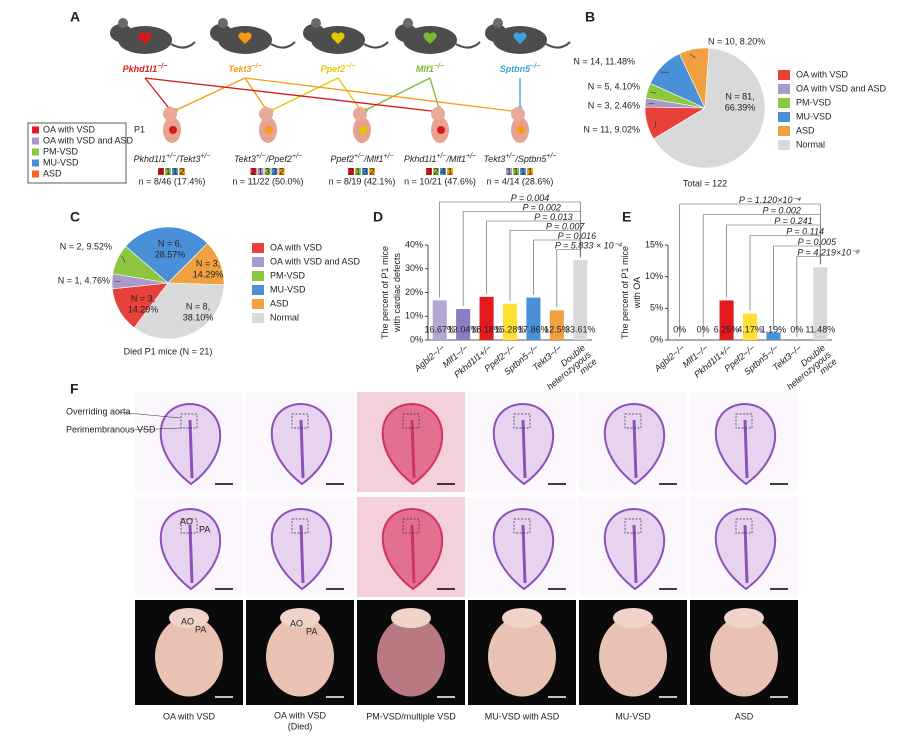  Describe the element at coordinates (440, 158) in the screenshot. I see `offspring-label: Pkhd1l1+/−/Mlf1+/−` at that location.